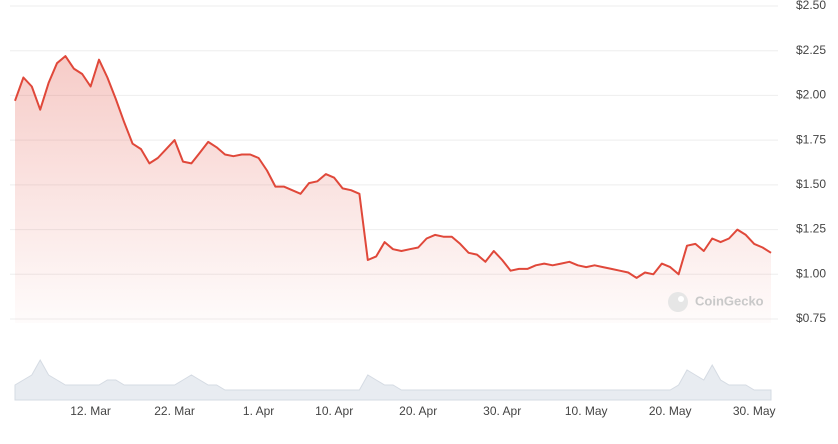 This screenshot has width=838, height=444. What do you see at coordinates (258, 411) in the screenshot?
I see `x-tick-label: 1. Apr` at bounding box center [258, 411].